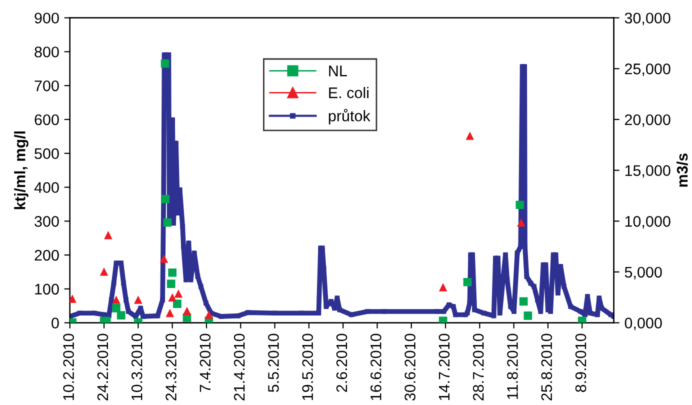 The height and width of the screenshot is (405, 692). I want to click on y-tick-label: 900, so click(46, 18).